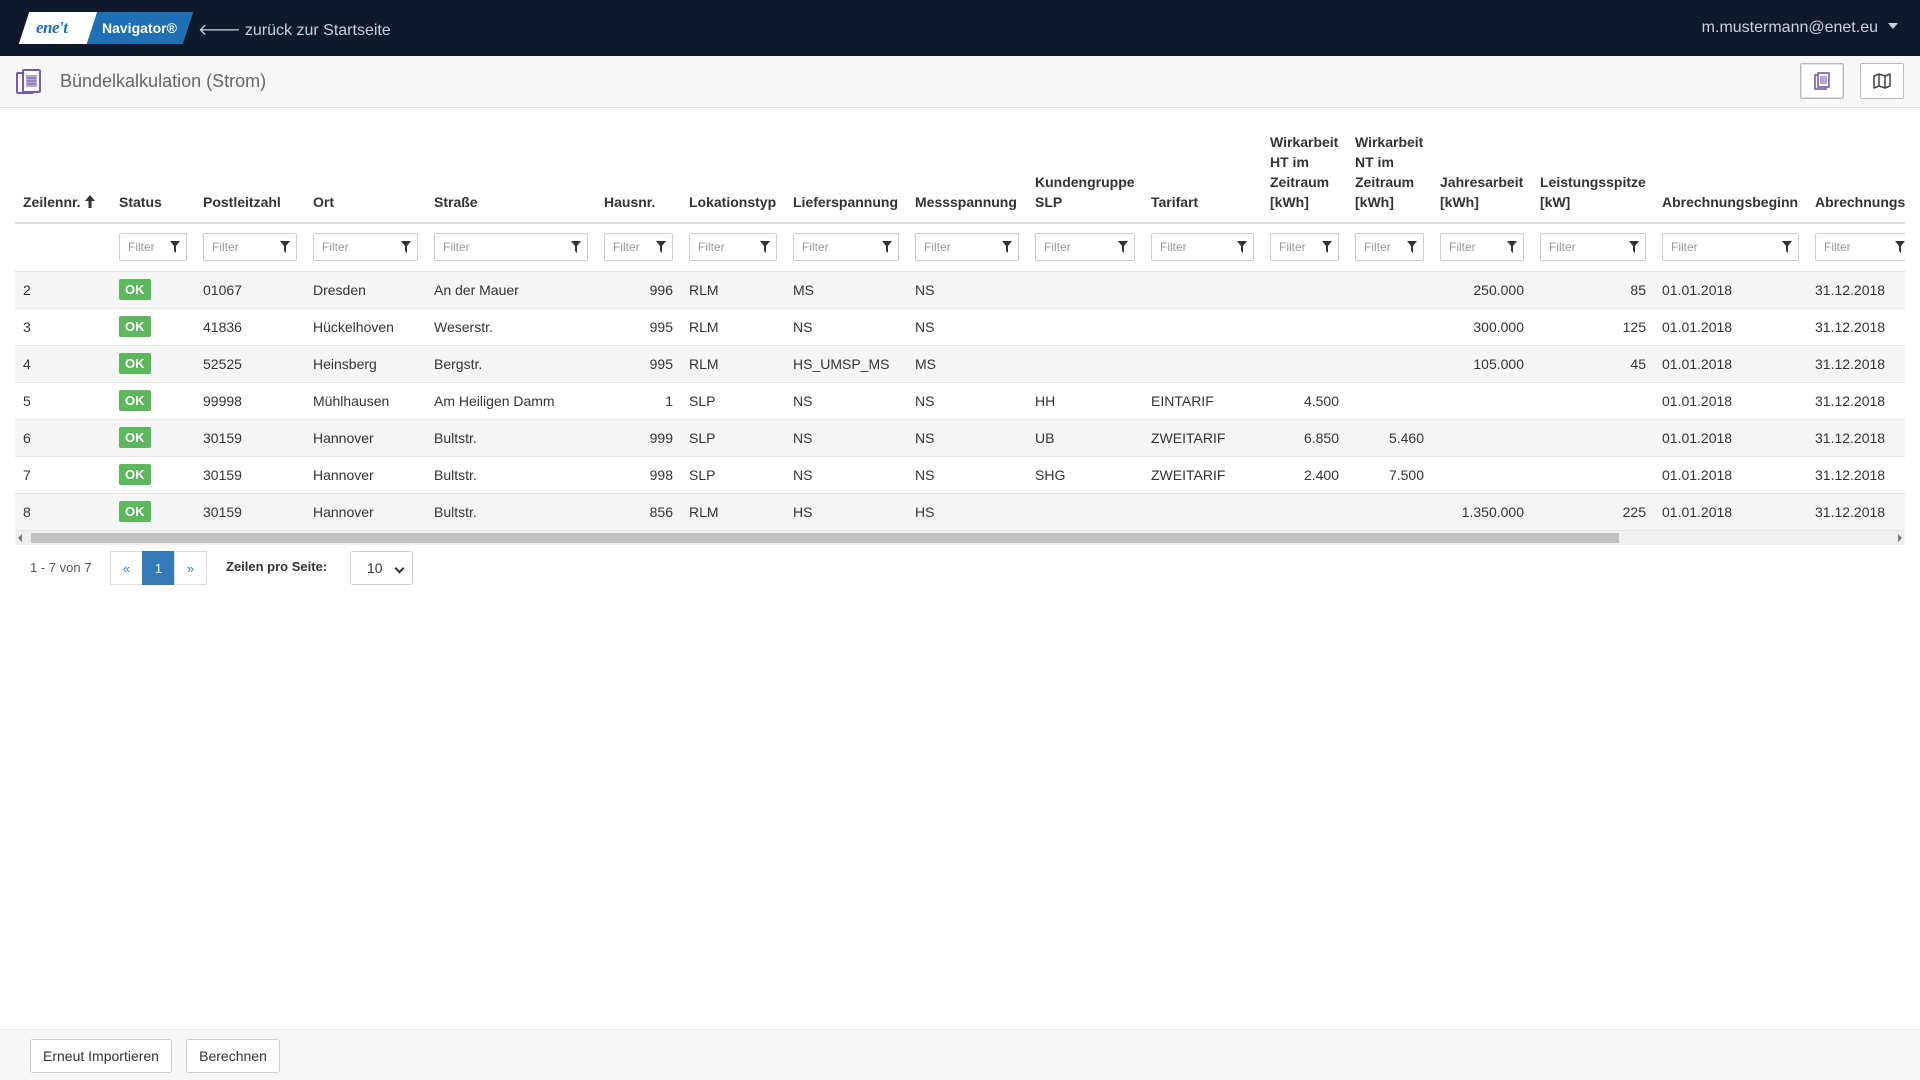 This screenshot has height=1080, width=1920. What do you see at coordinates (1730, 166) in the screenshot?
I see `column-header-abrechnungsbeginn: Abrechnungsbeginn` at bounding box center [1730, 166].